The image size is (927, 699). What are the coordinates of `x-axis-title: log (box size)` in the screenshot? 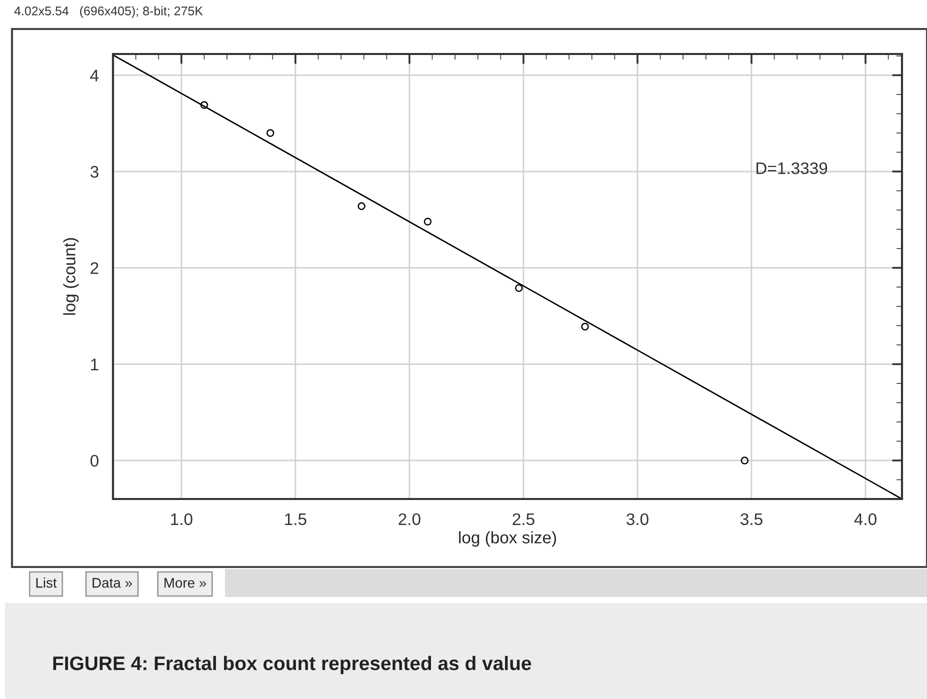 It's located at (507, 539).